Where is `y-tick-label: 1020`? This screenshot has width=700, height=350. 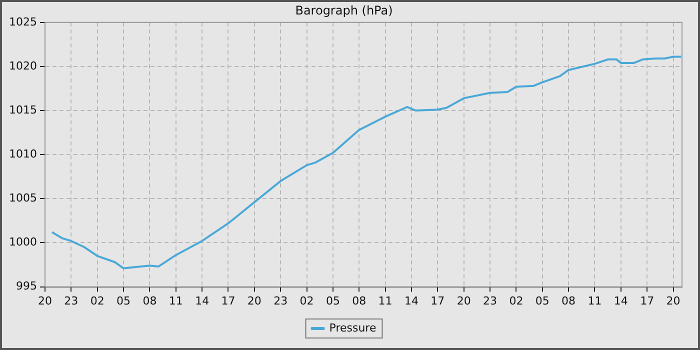 y-tick-label: 1020 is located at coordinates (22, 65).